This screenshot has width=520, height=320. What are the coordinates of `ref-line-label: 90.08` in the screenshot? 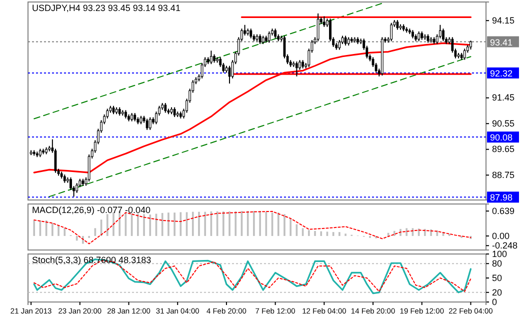 It's located at (501, 137).